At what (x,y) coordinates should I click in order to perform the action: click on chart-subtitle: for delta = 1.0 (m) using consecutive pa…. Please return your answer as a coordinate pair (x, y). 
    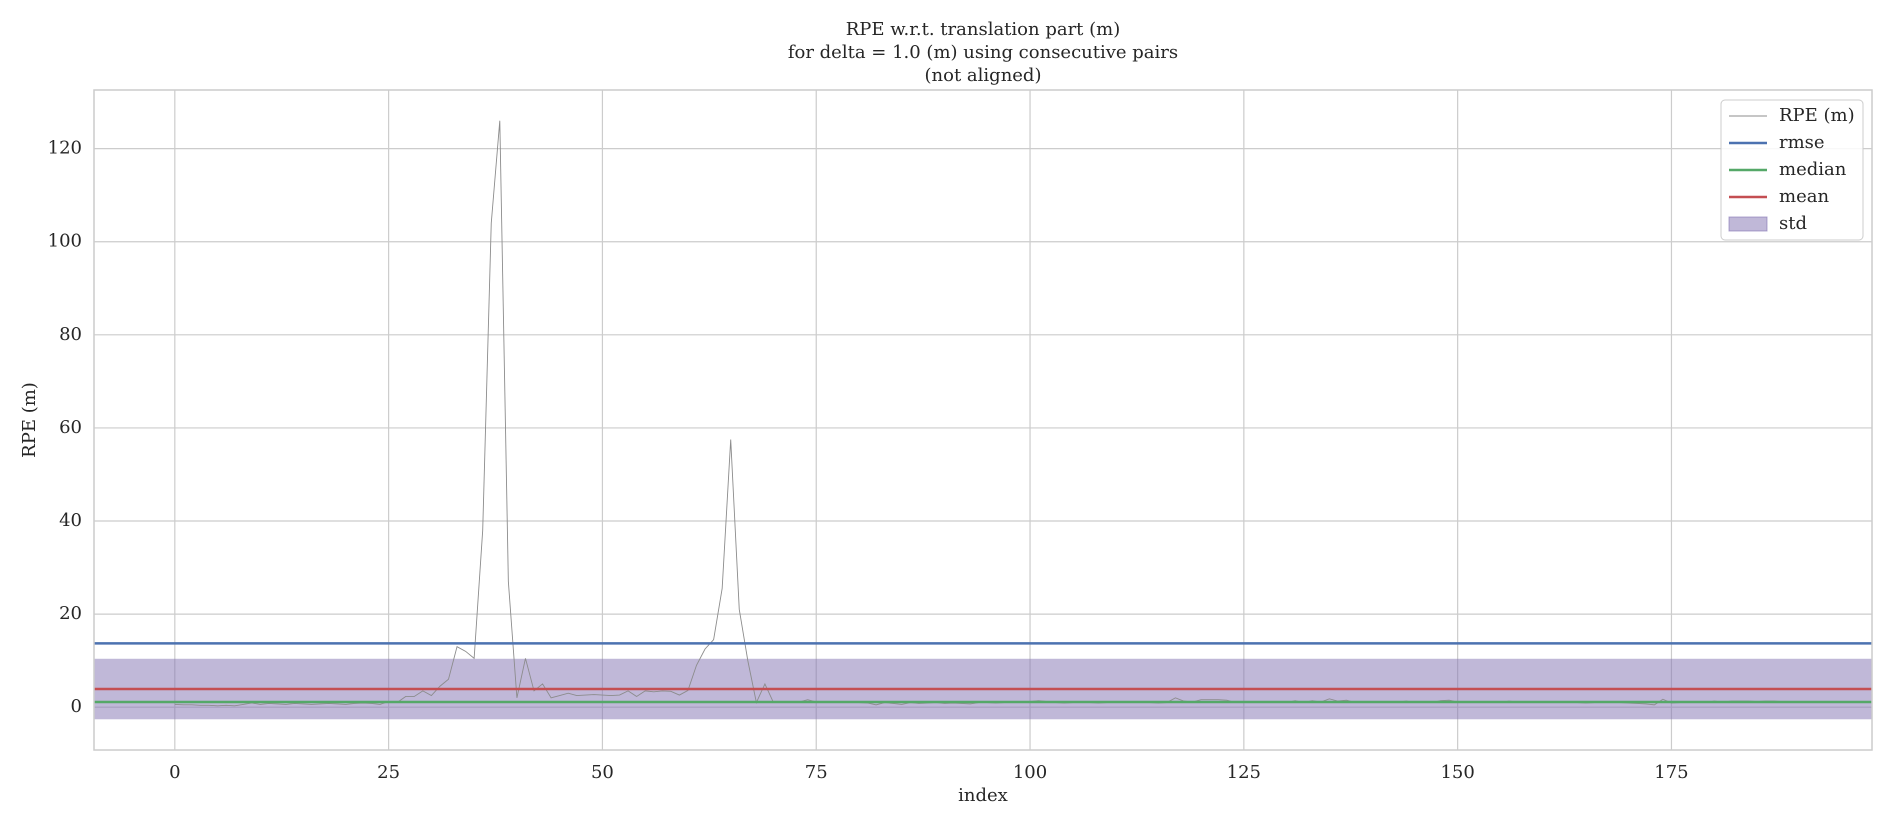
    Looking at the image, I should click on (983, 52).